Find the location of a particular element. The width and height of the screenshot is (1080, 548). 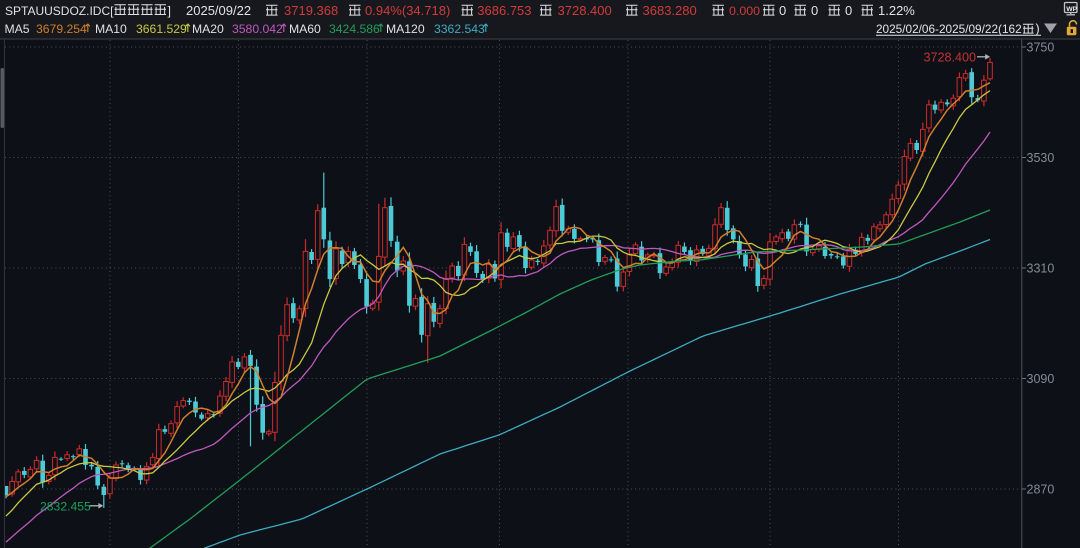

svg-text: 3750 is located at coordinates (1041, 48).